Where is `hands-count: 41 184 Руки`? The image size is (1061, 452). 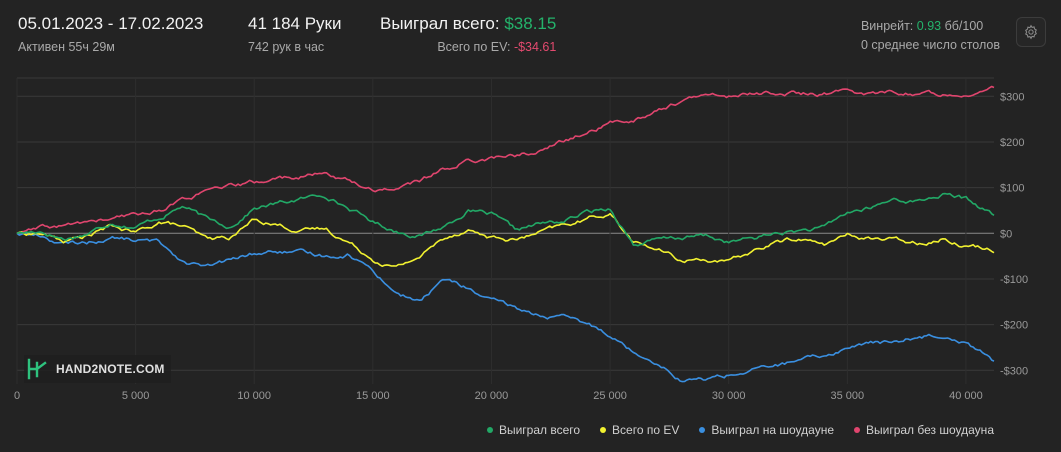
hands-count: 41 184 Руки is located at coordinates (295, 23).